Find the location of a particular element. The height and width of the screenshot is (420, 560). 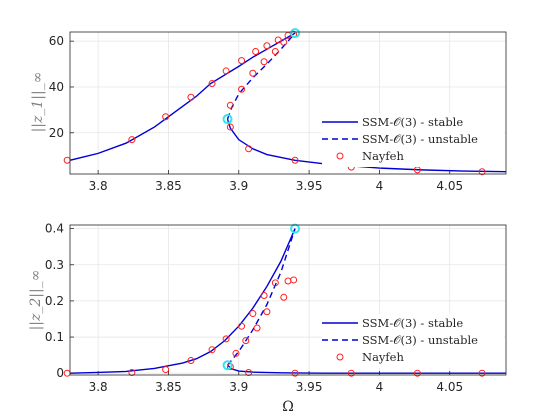

y-tick-label: 0.2 is located at coordinates (54, 301).